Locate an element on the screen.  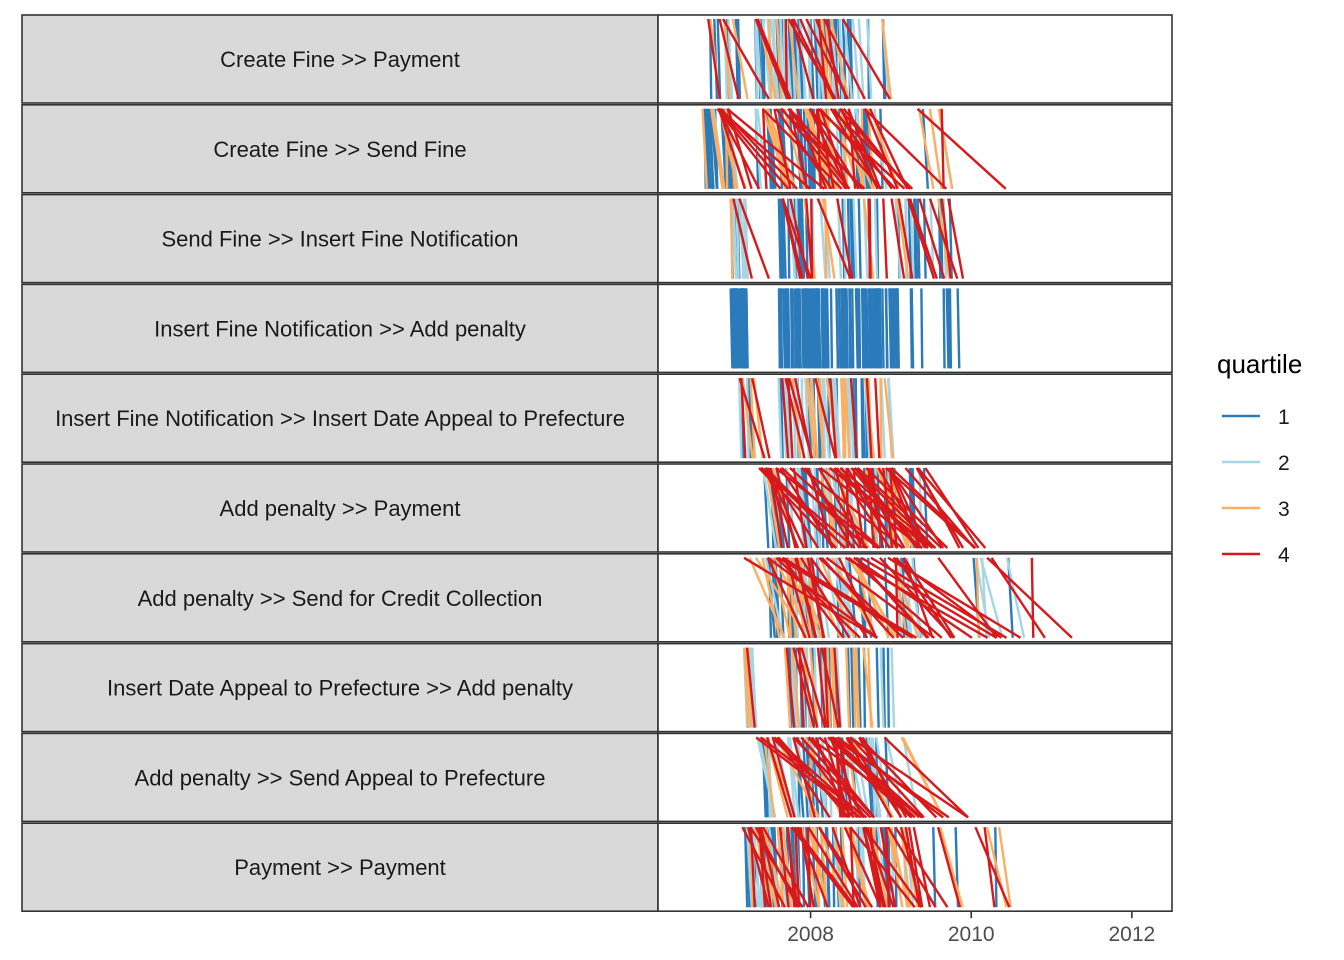
panel-label: Create Fine >> Payment is located at coordinates (340, 59).